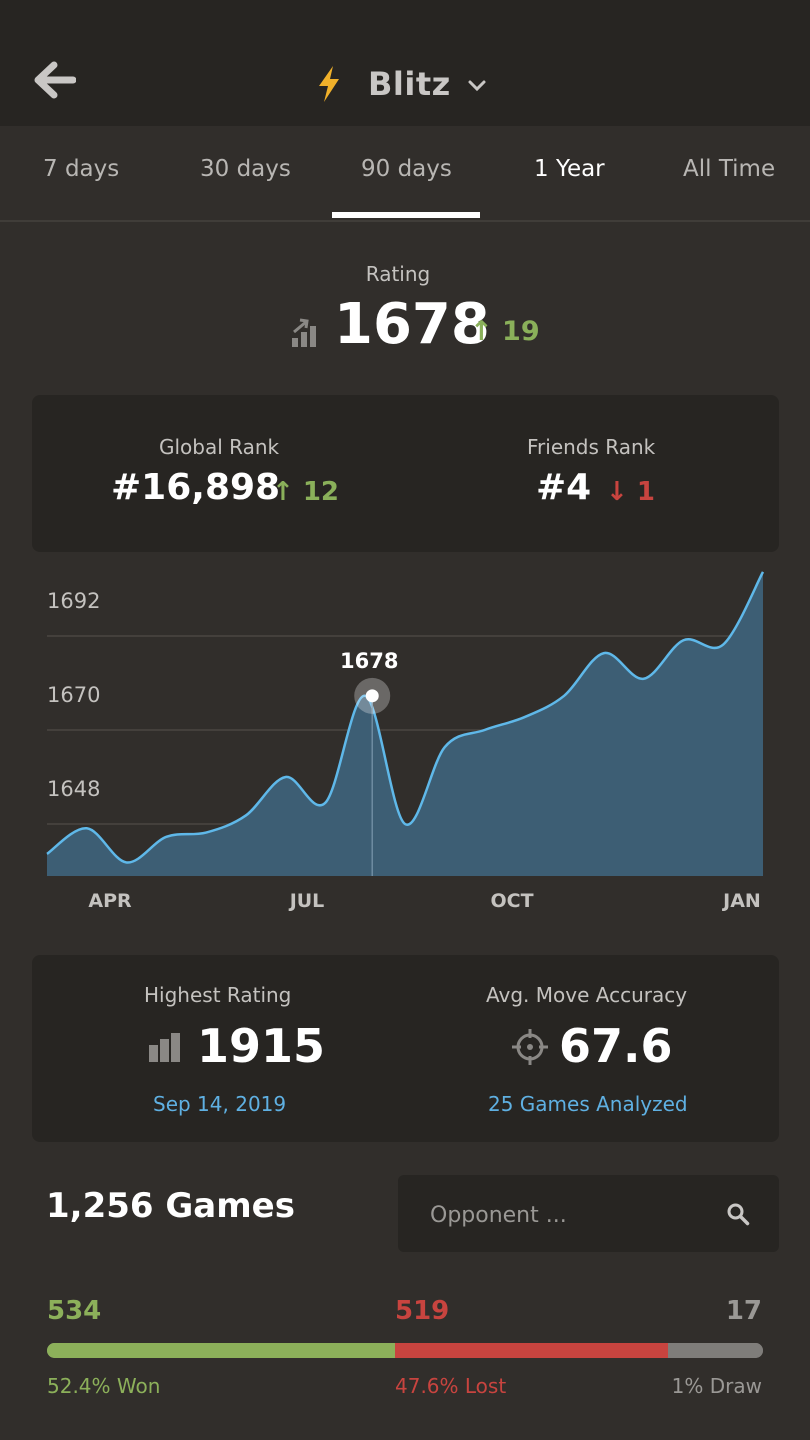 The width and height of the screenshot is (810, 1440). Describe the element at coordinates (104, 1386) in the screenshot. I see `won-percentage: 52.4% Won` at that location.